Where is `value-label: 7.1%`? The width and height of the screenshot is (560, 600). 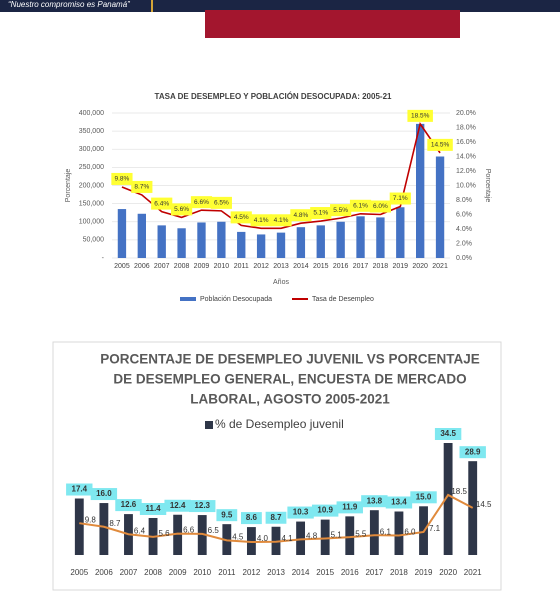
value-label: 7.1% is located at coordinates (400, 198).